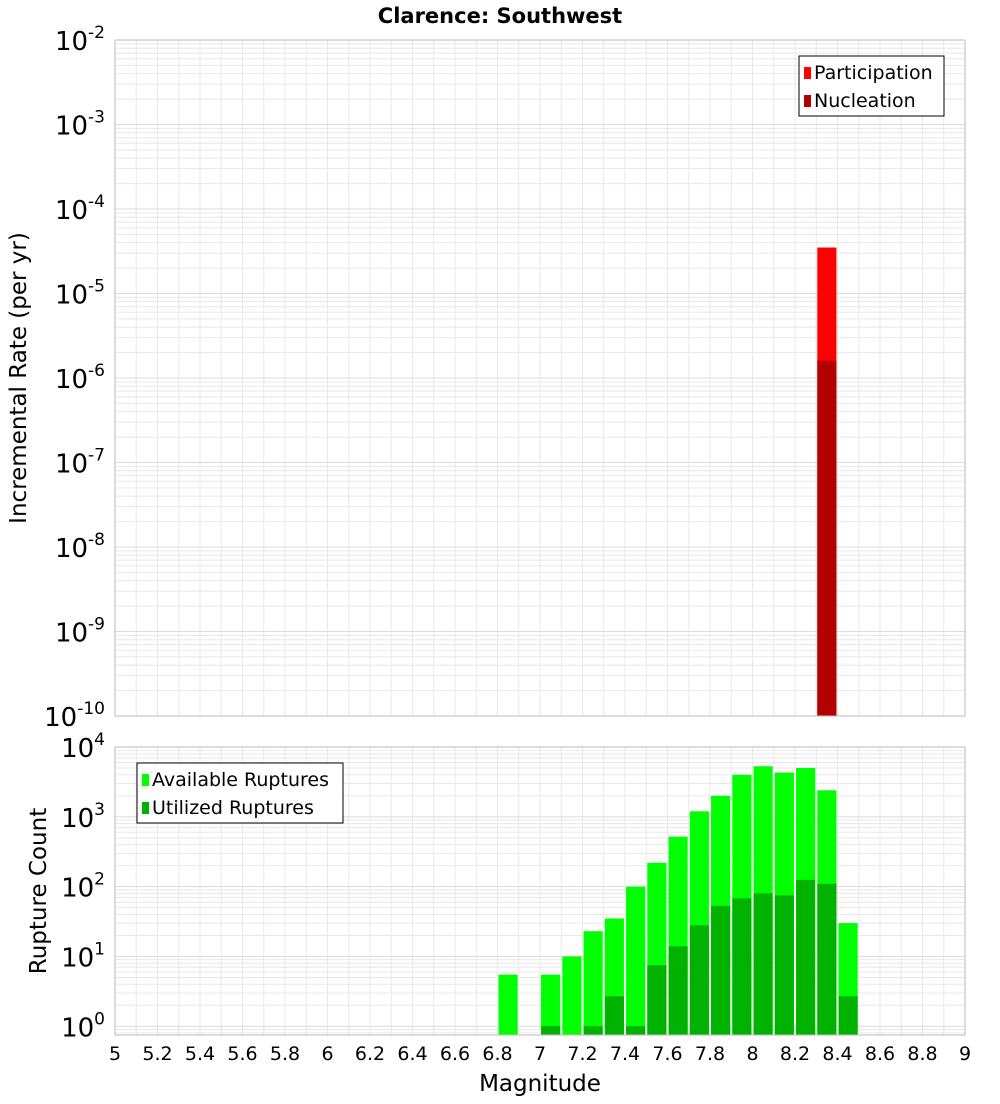  Describe the element at coordinates (865, 101) in the screenshot. I see `rate-legend-label: Nucleation` at that location.